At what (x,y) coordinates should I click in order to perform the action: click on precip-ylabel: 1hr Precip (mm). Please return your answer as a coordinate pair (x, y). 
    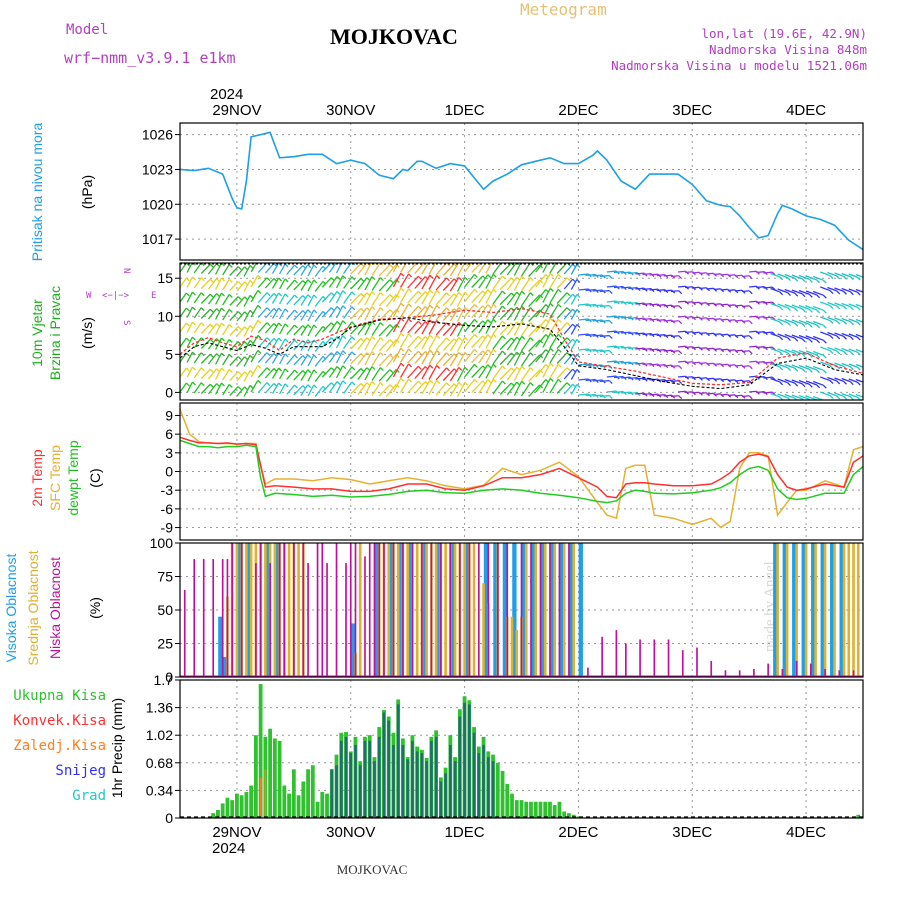
    Looking at the image, I should click on (117, 748).